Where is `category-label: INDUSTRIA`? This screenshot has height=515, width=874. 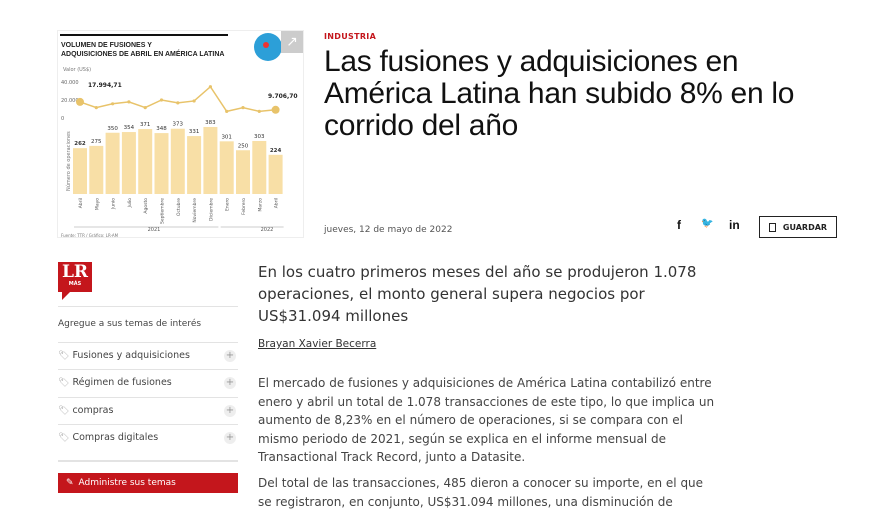
category-label: INDUSTRIA is located at coordinates (350, 36).